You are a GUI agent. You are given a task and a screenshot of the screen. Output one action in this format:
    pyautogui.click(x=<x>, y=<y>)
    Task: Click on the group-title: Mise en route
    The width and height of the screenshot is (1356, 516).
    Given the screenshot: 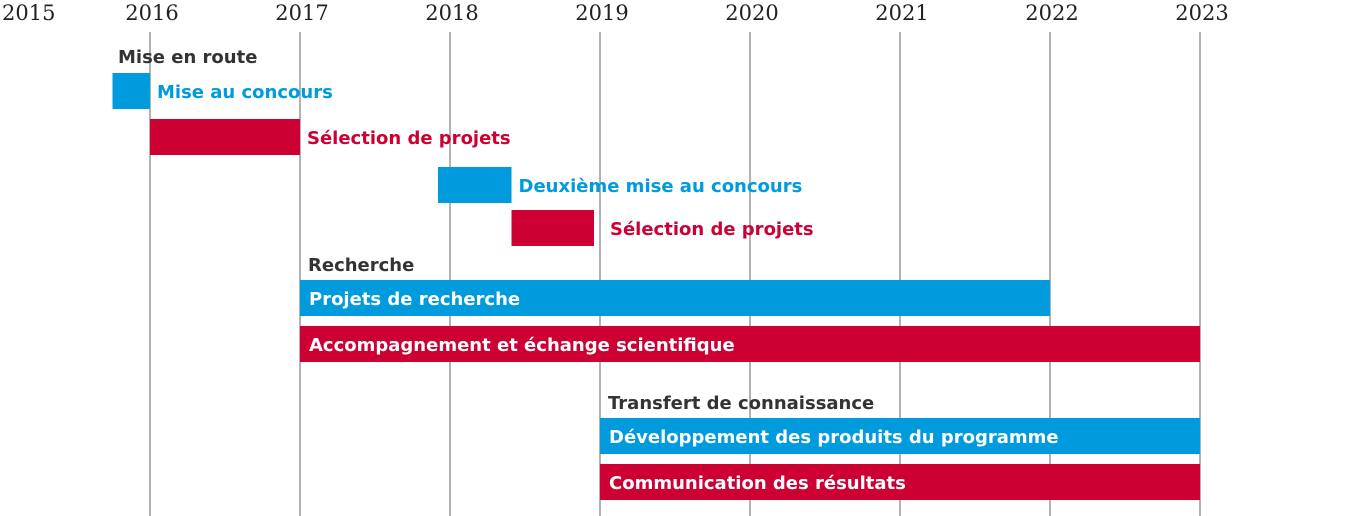 What is the action you would take?
    pyautogui.click(x=187, y=57)
    